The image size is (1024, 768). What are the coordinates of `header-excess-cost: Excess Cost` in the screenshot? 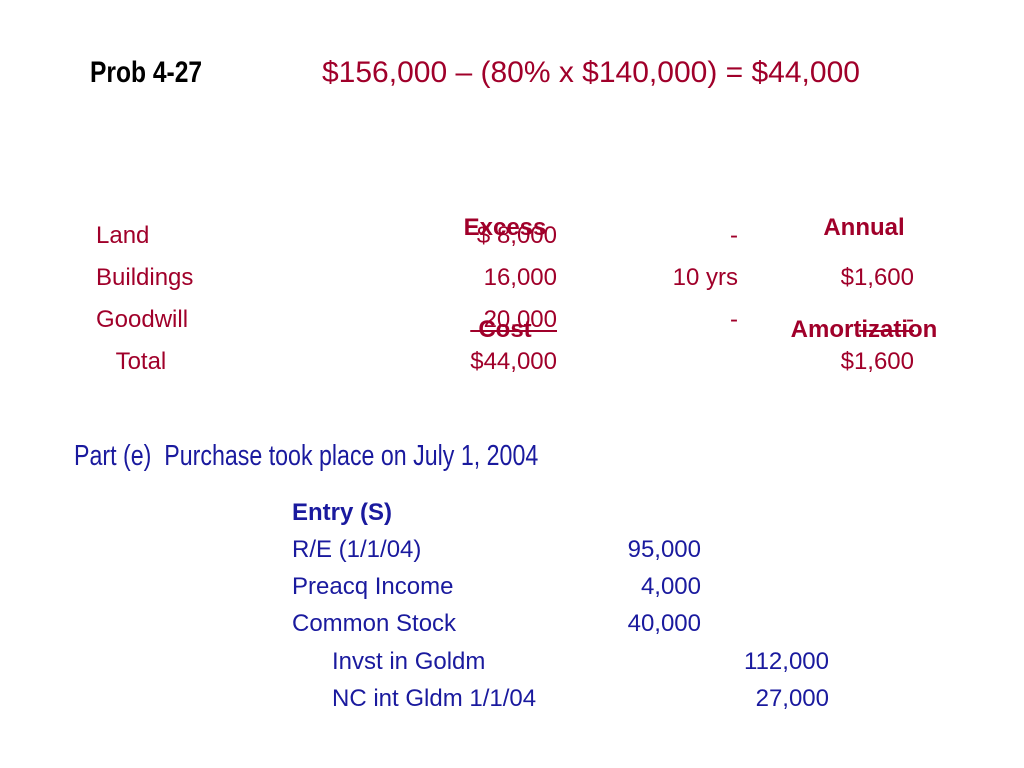 It's located at (505, 262).